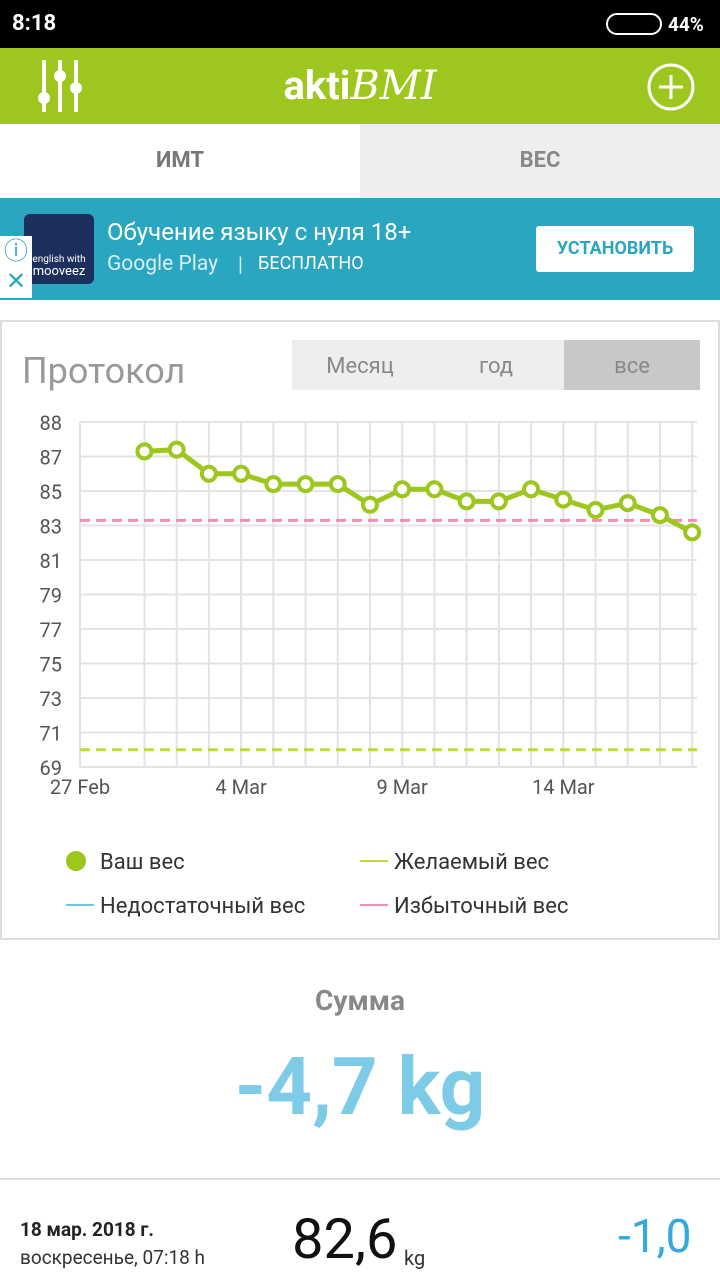  Describe the element at coordinates (360, 1179) in the screenshot. I see `divider` at that location.